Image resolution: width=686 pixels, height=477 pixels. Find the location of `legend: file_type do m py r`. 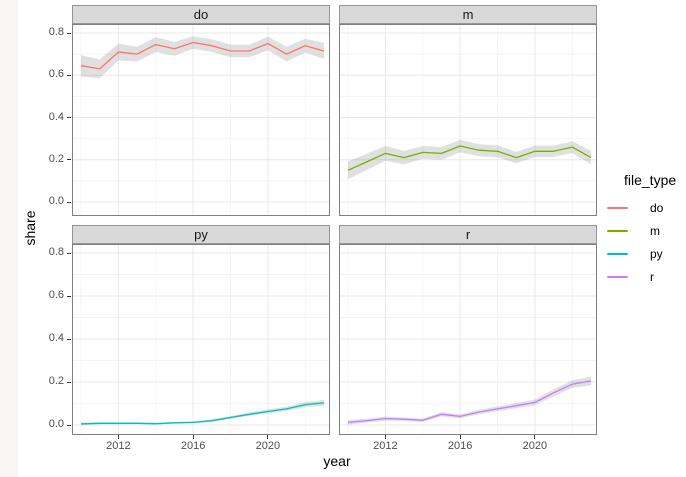

legend: file_type do m py r is located at coordinates (646, 230).